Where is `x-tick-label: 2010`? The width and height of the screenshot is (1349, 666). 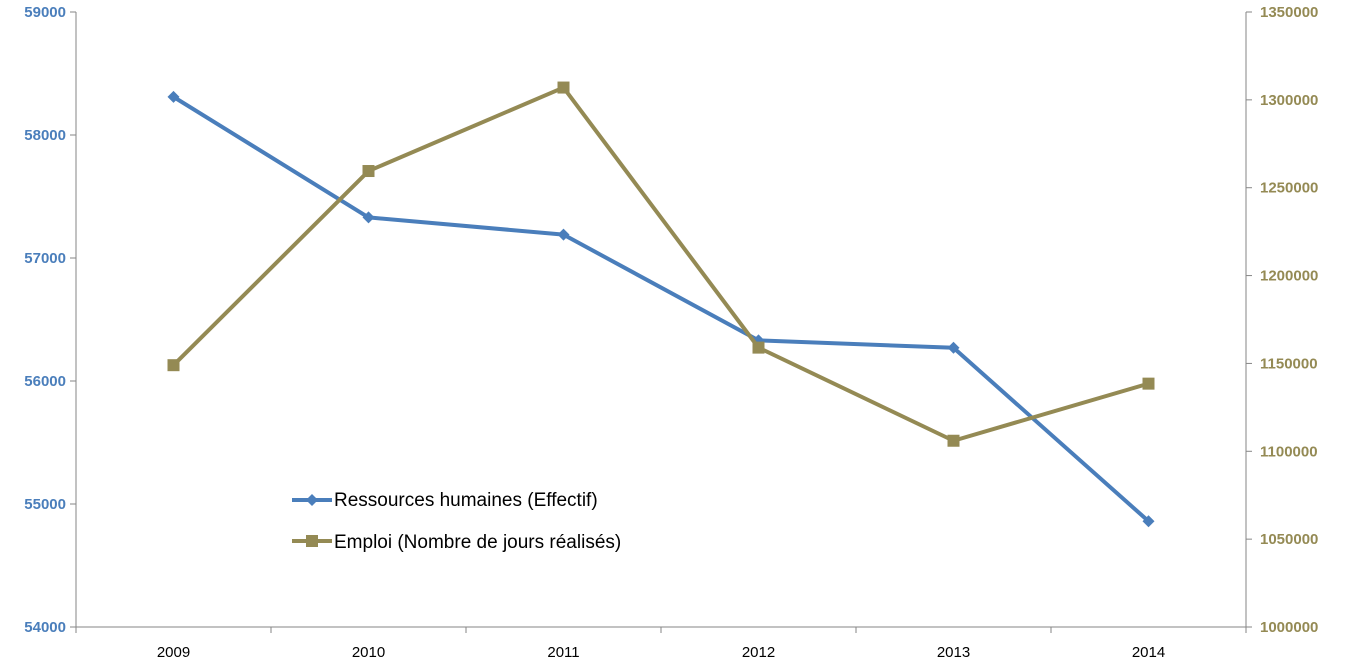 x-tick-label: 2010 is located at coordinates (368, 652).